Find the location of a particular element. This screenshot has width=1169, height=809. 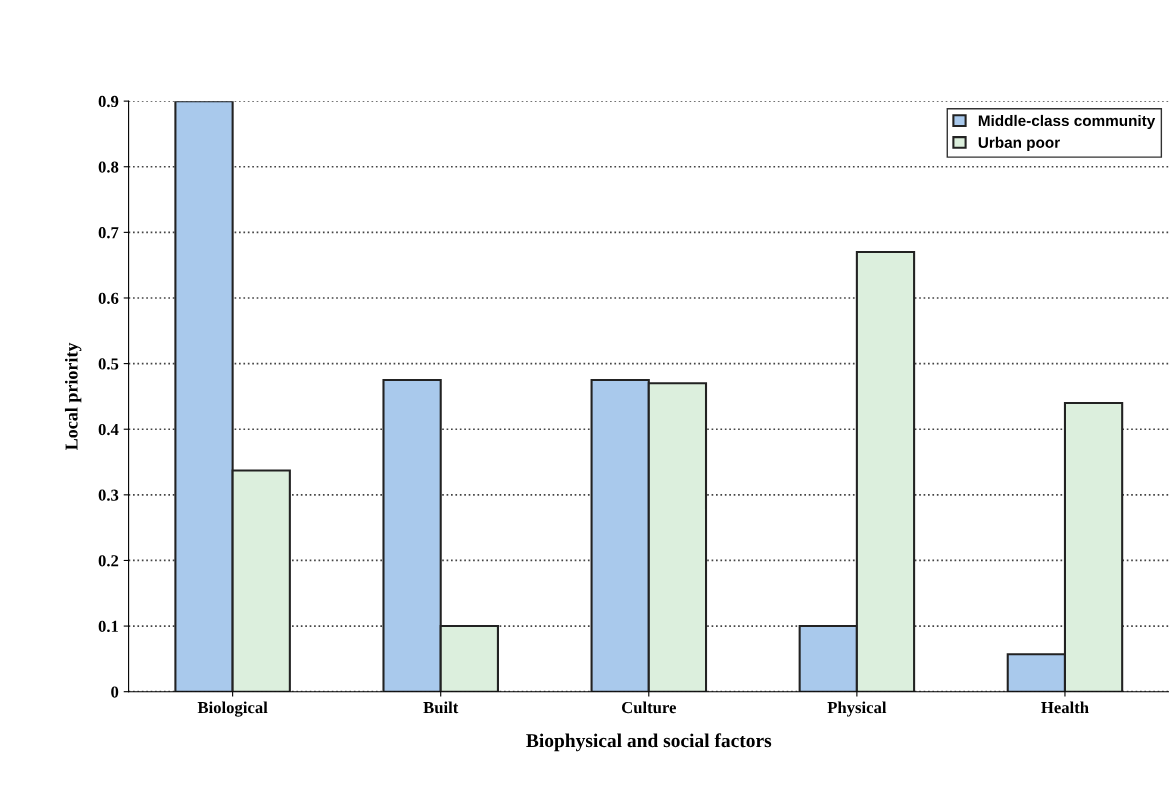

x-tick-label: Built is located at coordinates (441, 707).